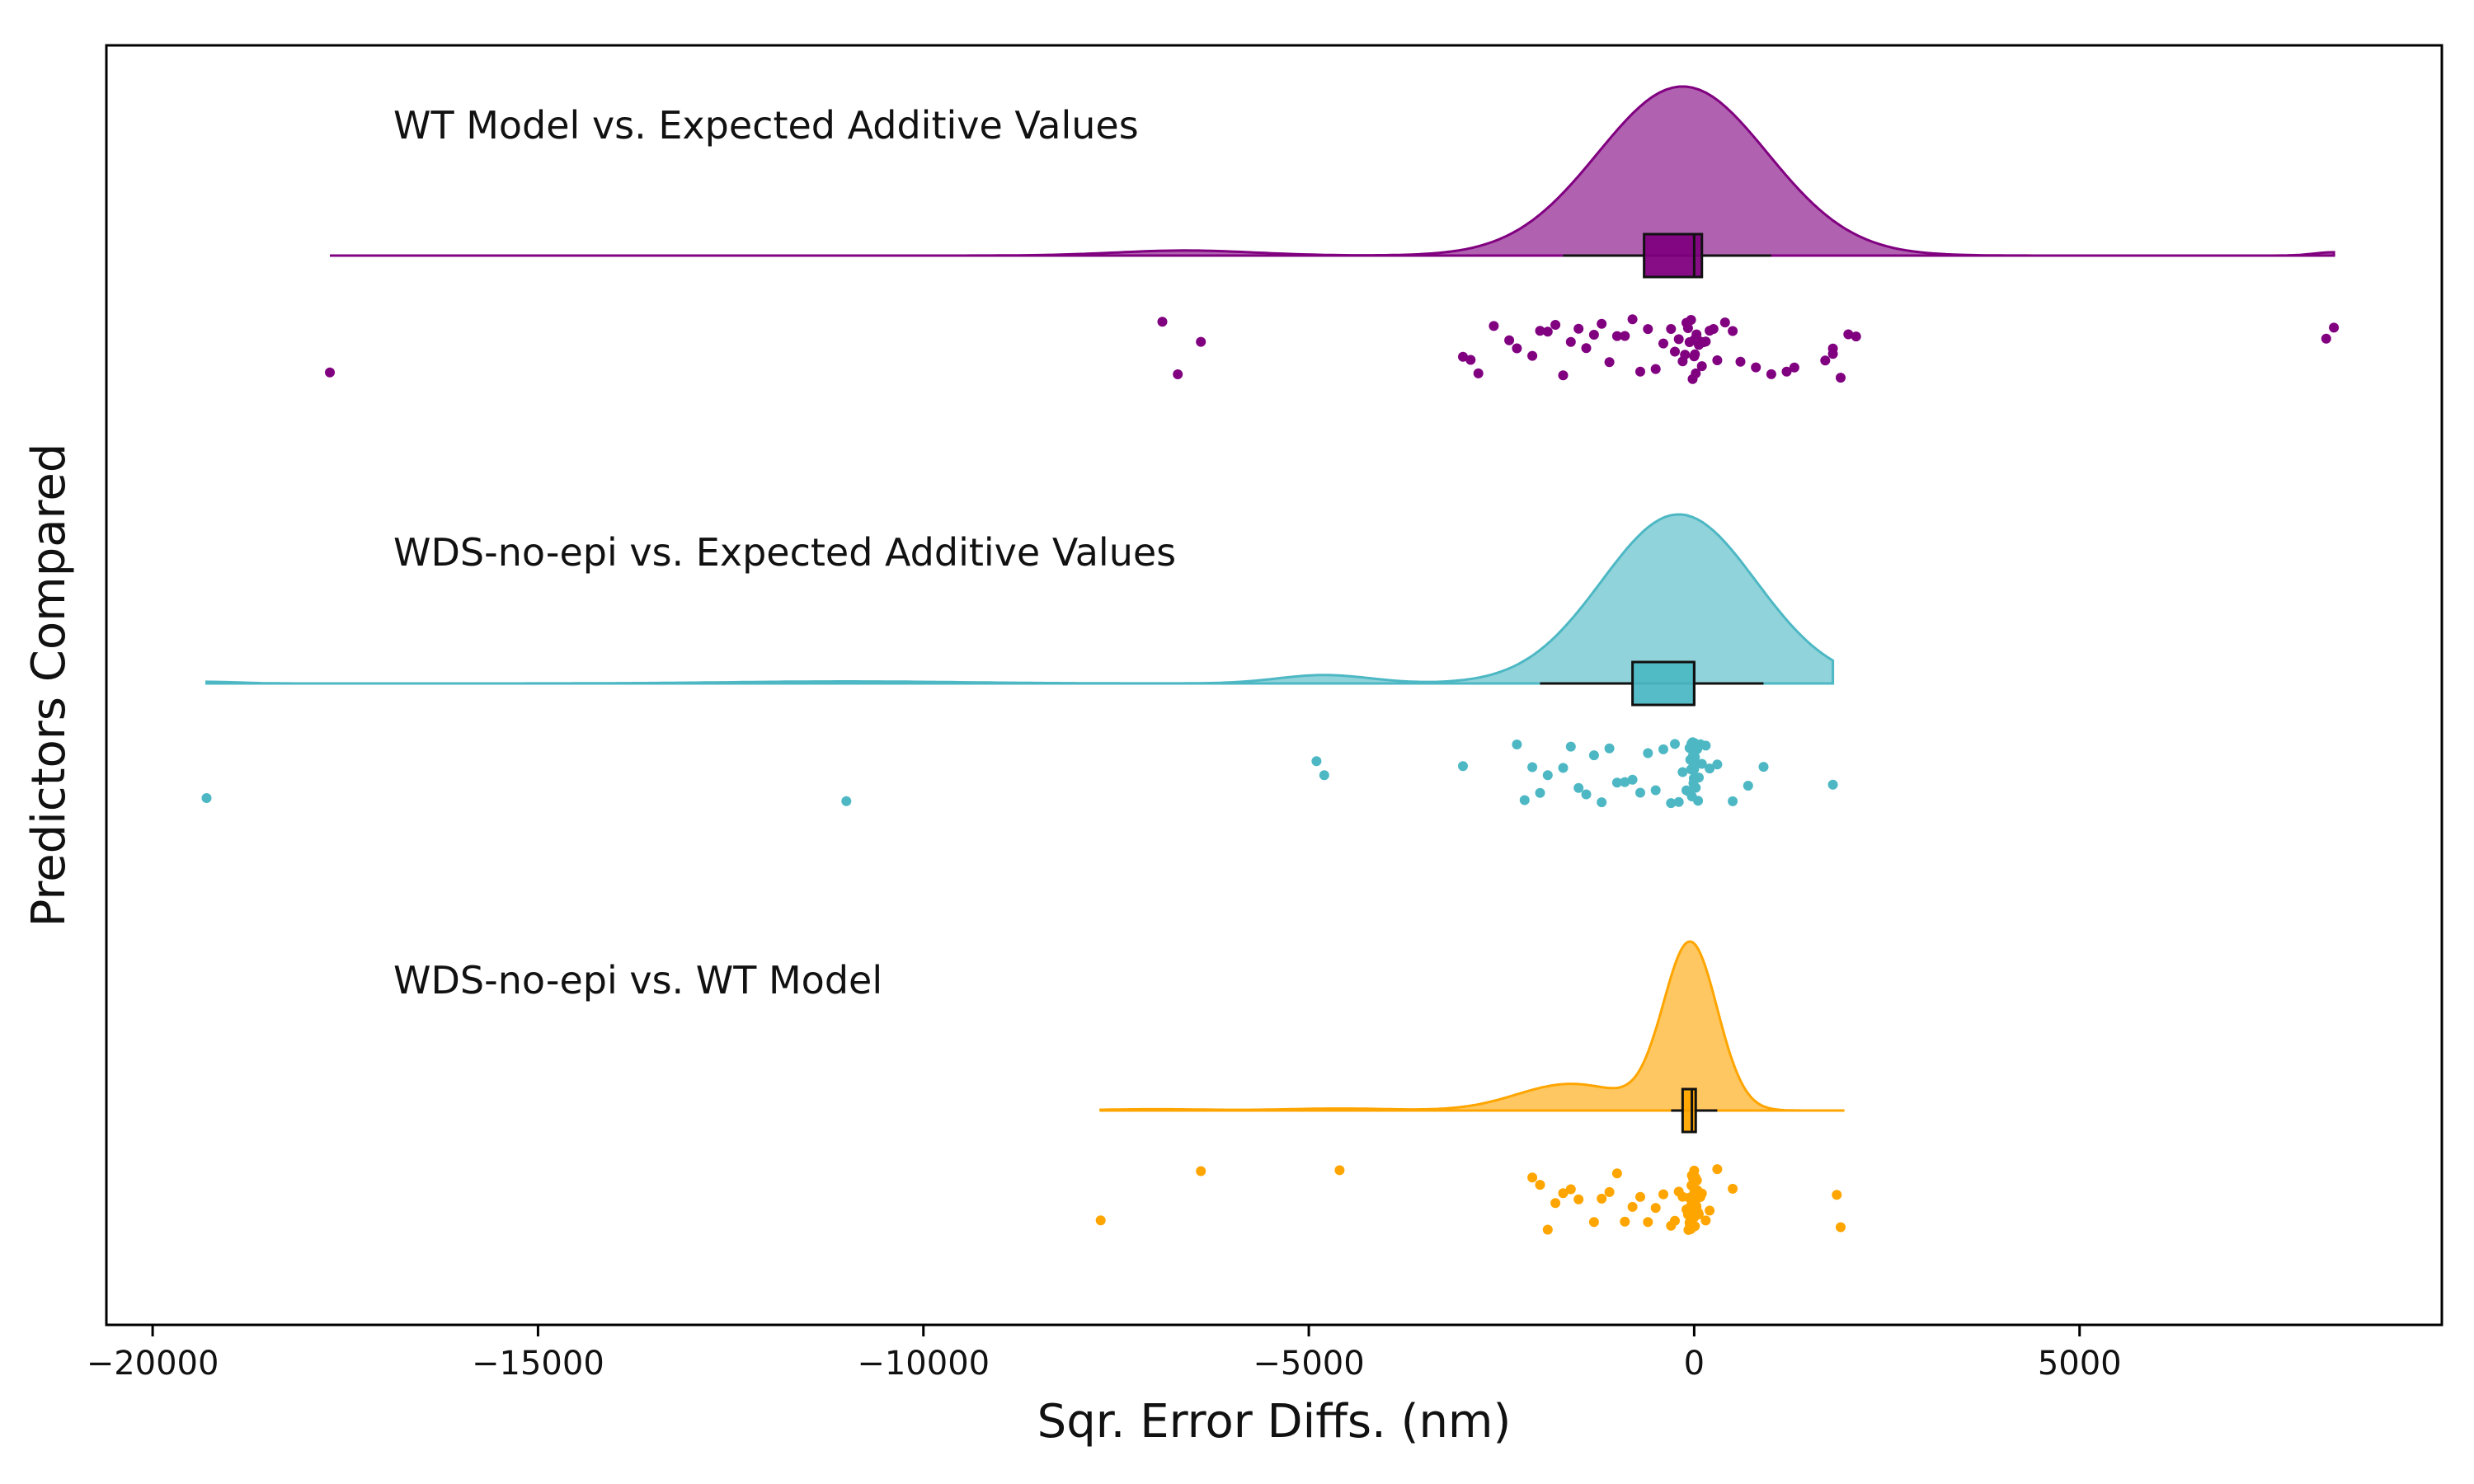 This screenshot has height=1484, width=2474. Describe the element at coordinates (766, 125) in the screenshot. I see `group-label: WT Model vs. Expected Additive Values` at that location.